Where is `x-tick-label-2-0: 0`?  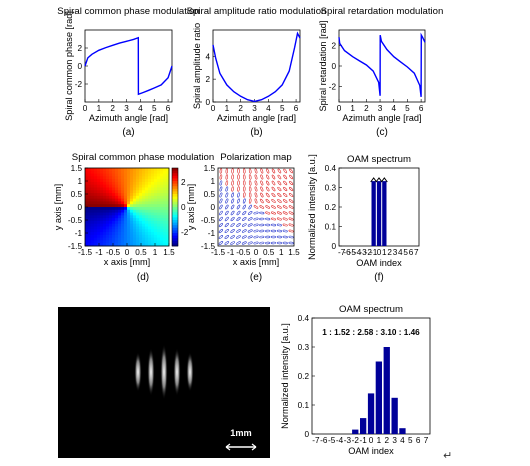 x-tick-label-2-0: 0 is located at coordinates (339, 108).